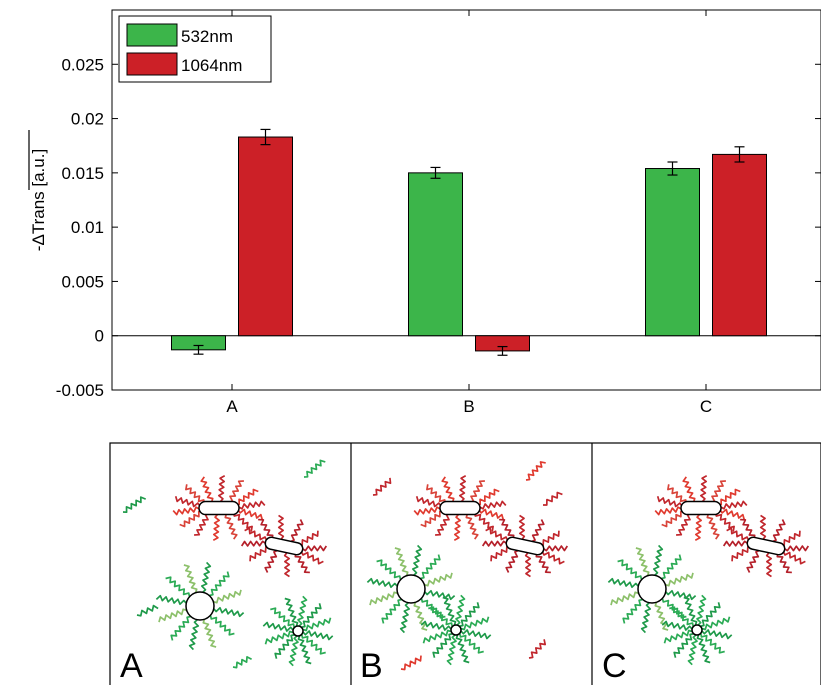  What do you see at coordinates (82, 173) in the screenshot?
I see `y-tick-label: 0.015` at bounding box center [82, 173].